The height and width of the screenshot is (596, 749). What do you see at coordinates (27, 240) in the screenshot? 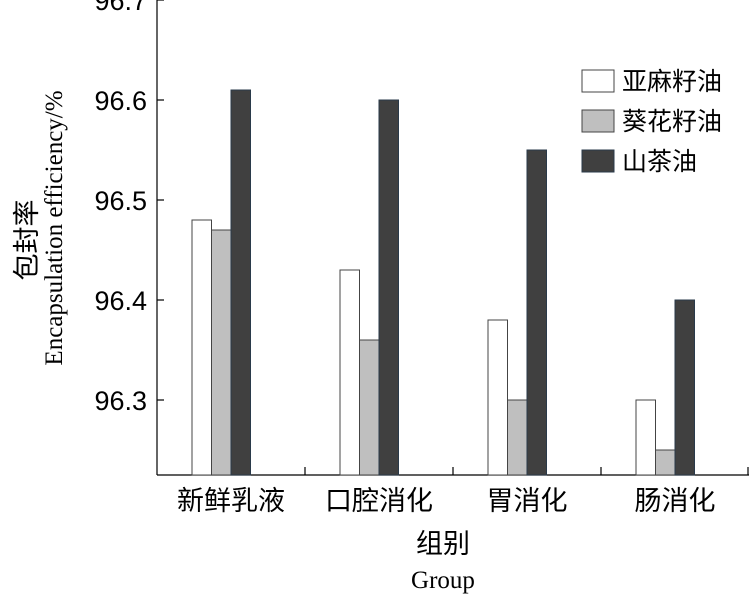
I see `y-axis-title-cn: 包封率` at bounding box center [27, 240].